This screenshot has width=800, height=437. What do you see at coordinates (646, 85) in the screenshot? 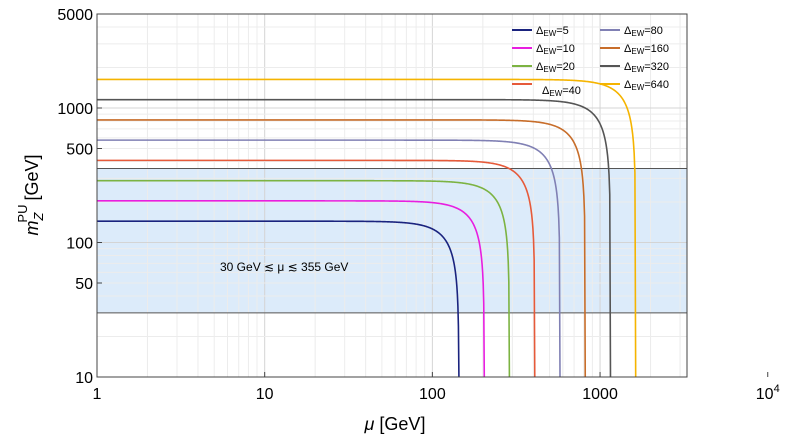
I see `legend-label: ΔEW=640` at bounding box center [646, 85].